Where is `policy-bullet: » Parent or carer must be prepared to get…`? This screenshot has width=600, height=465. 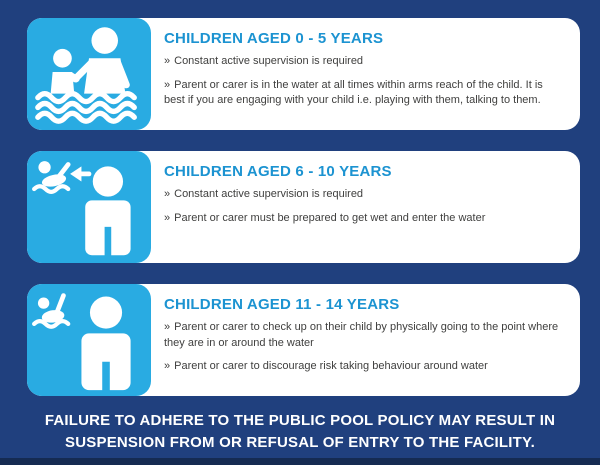 policy-bullet: » Parent or carer must be prepared to get… is located at coordinates (363, 219).